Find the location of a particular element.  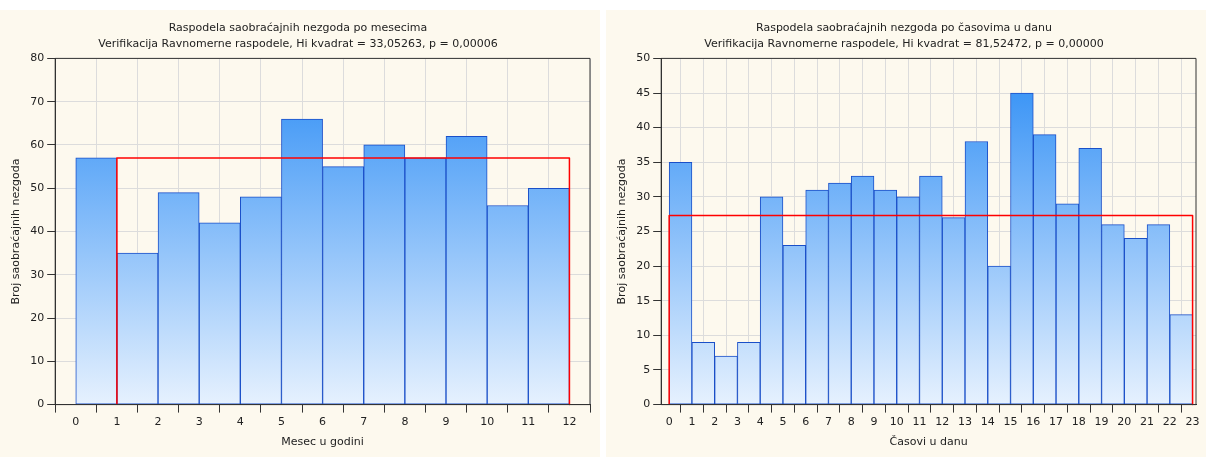

x-axis-title: Časovi u danu is located at coordinates (928, 442).